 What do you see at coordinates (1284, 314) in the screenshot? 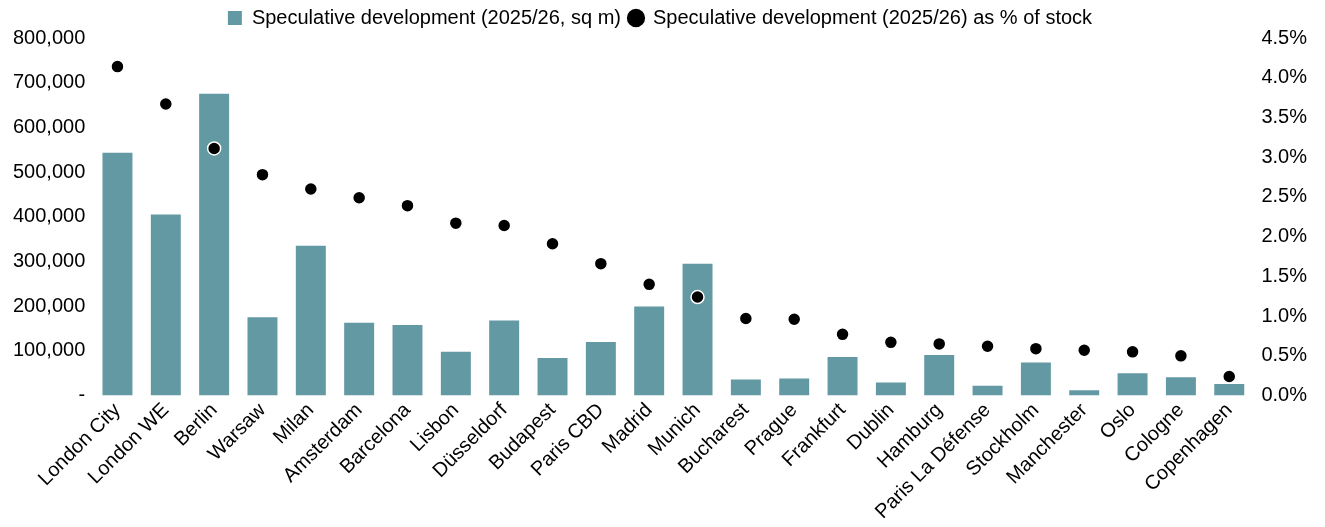
I see `y2-tick-label: 1.0%` at bounding box center [1284, 314].